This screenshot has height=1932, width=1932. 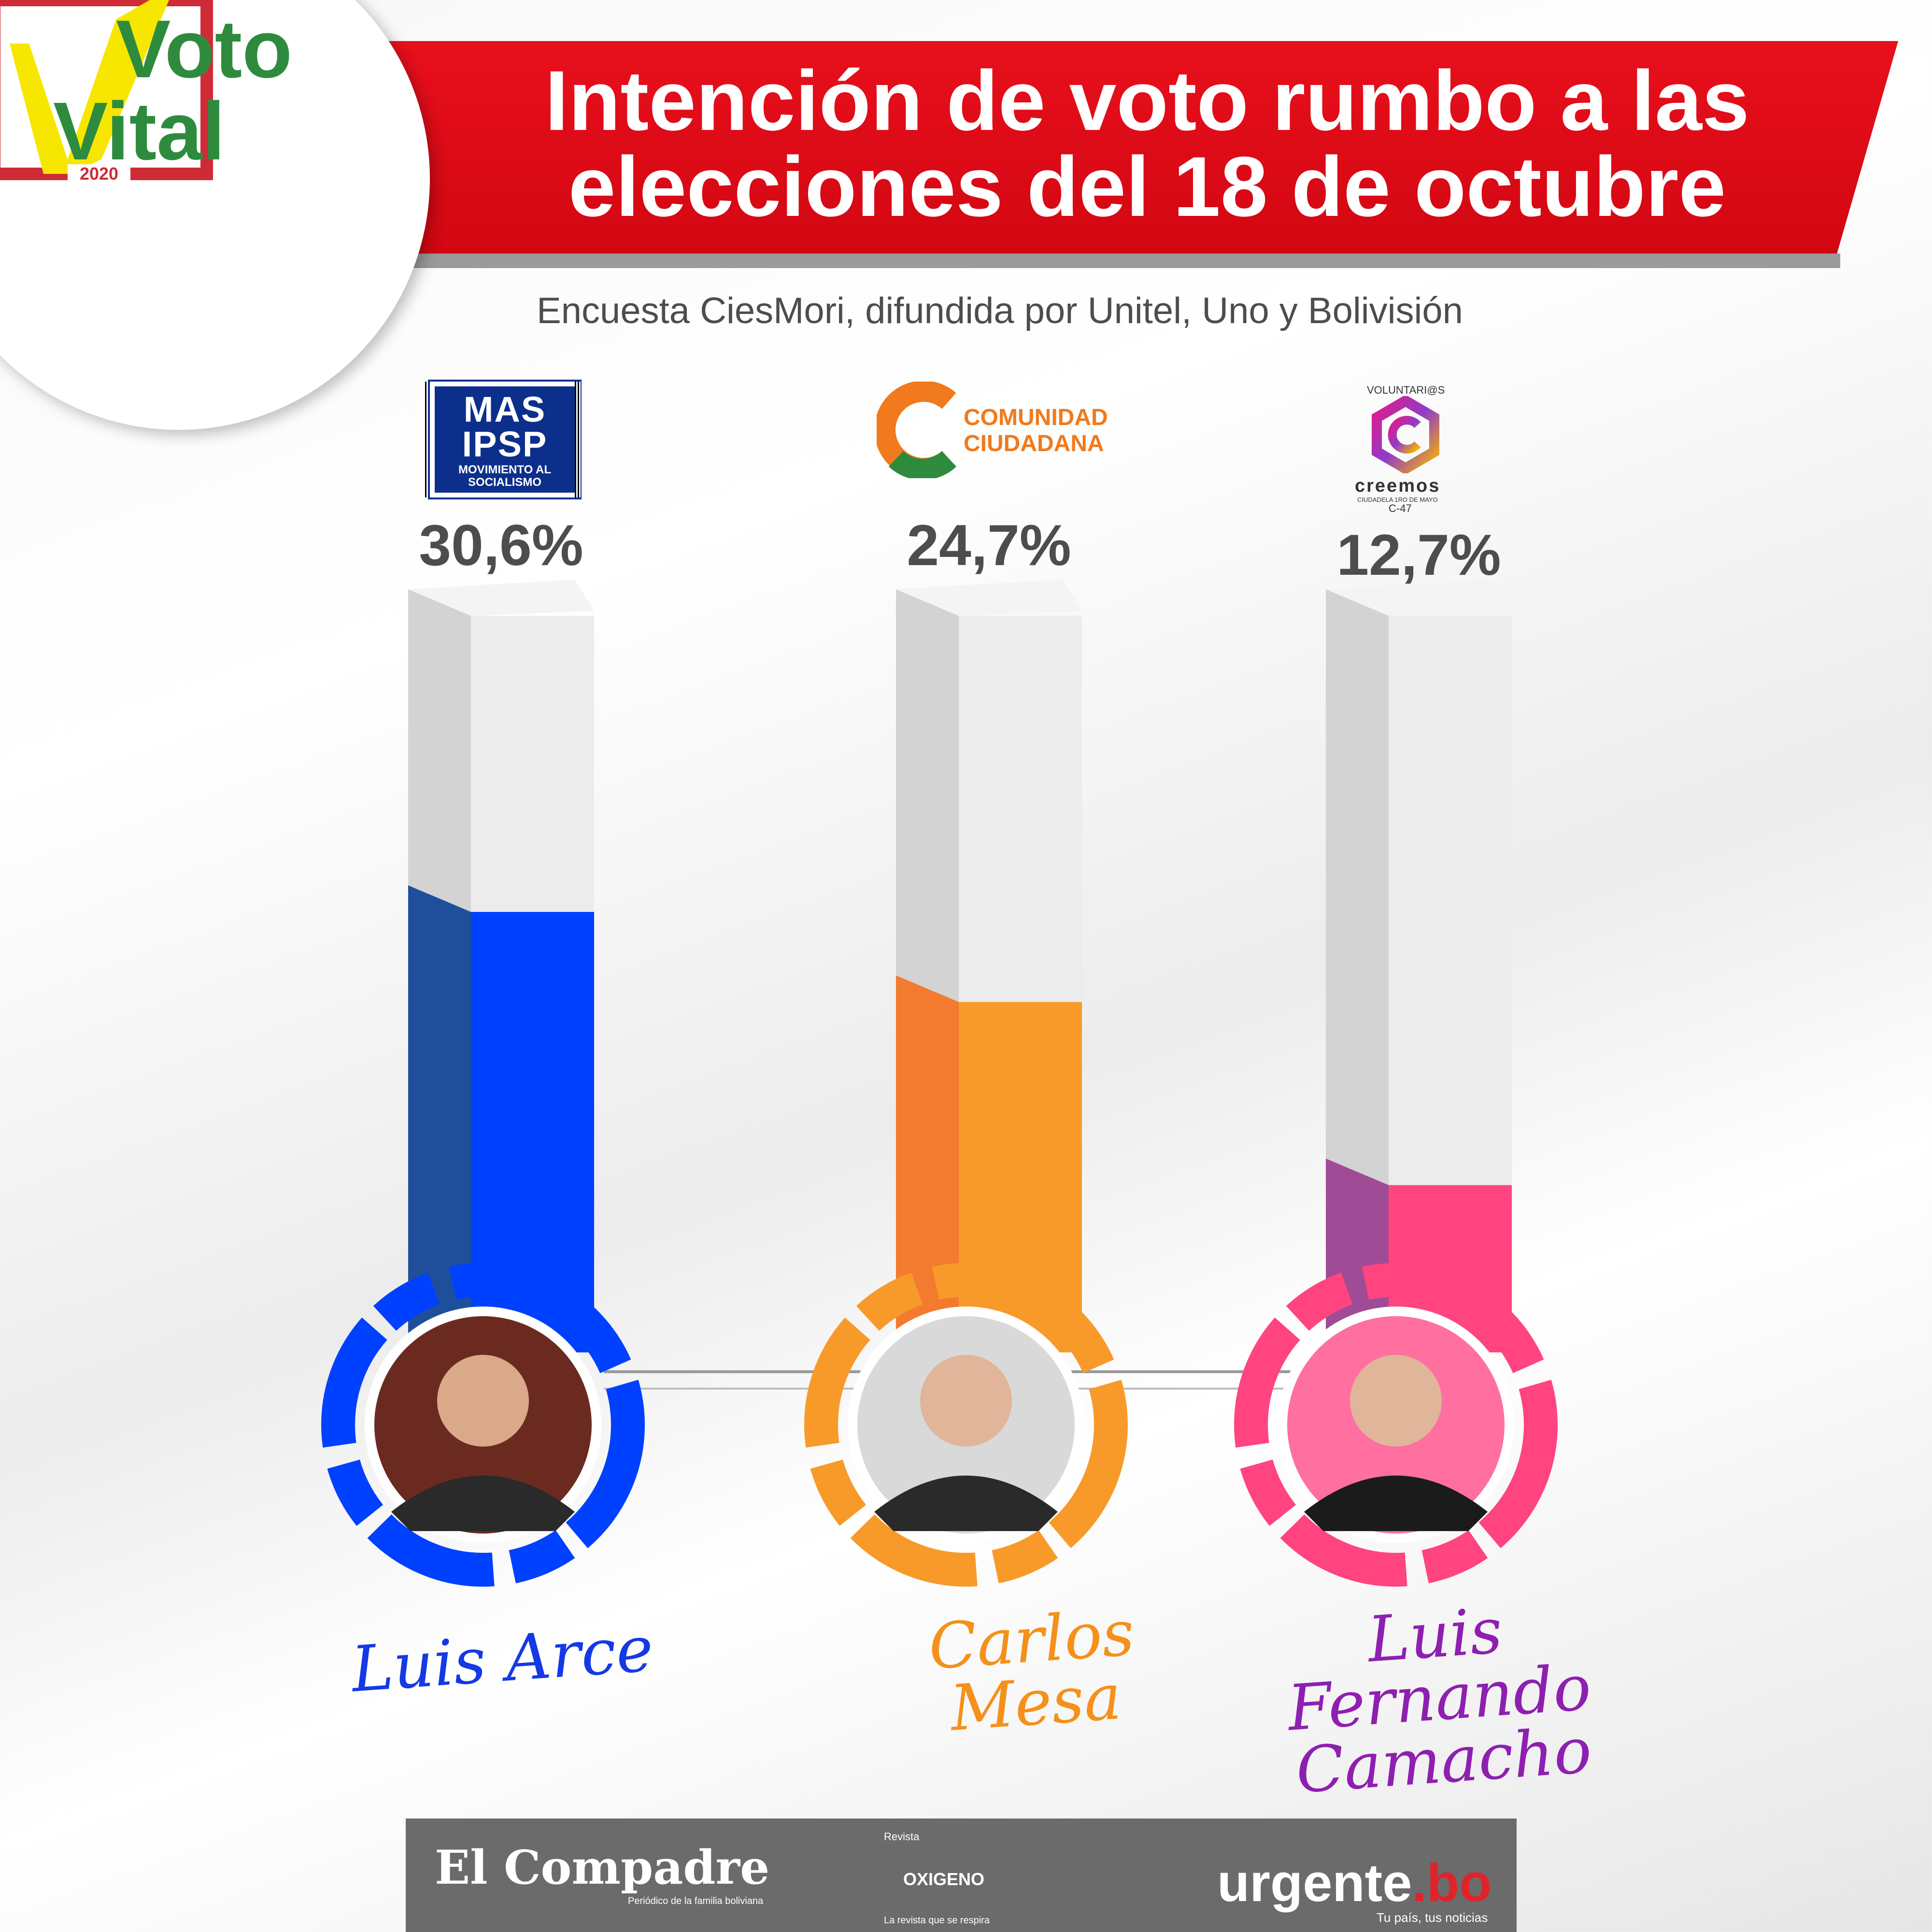 I want to click on creemos-voluntarios: VOLUNTARI@S, so click(x=1406, y=390).